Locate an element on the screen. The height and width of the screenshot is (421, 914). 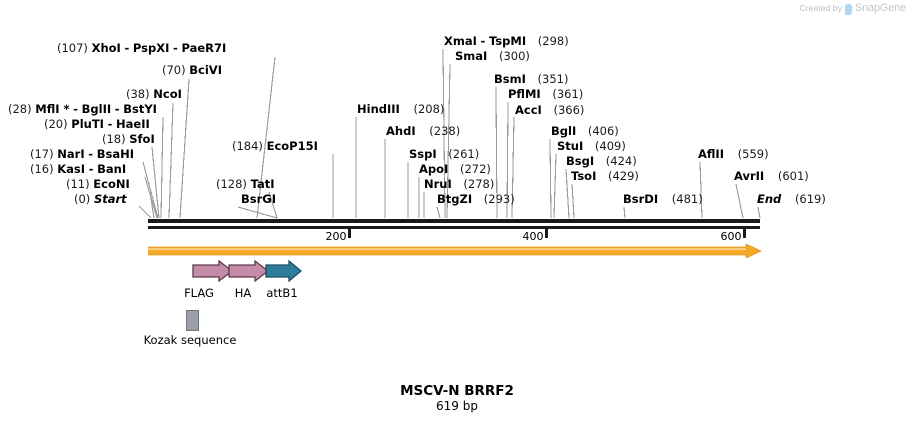
enzyme-name: BciVI is located at coordinates (205, 70).